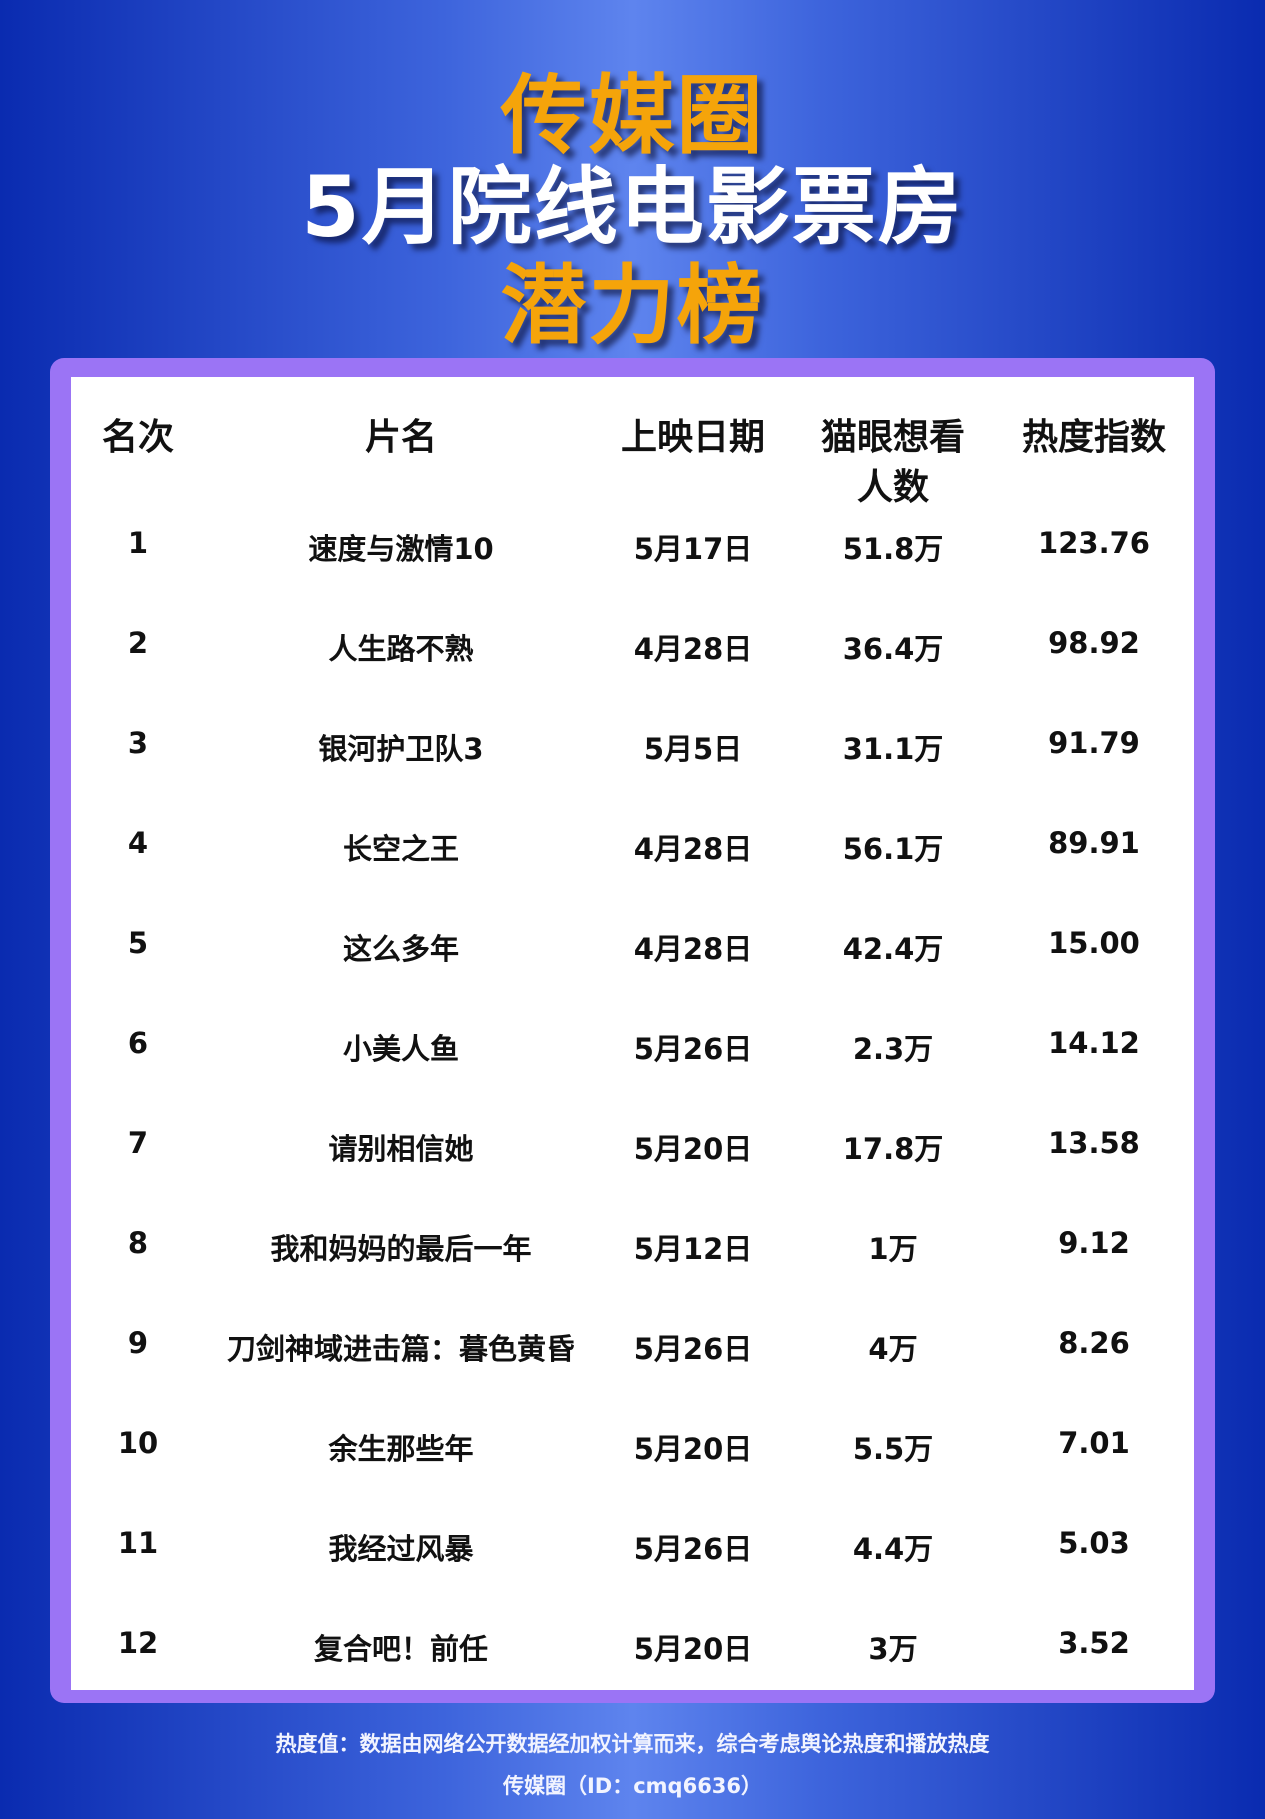  Describe the element at coordinates (1094, 1143) in the screenshot. I see `cell-heat-index: 13.58` at that location.